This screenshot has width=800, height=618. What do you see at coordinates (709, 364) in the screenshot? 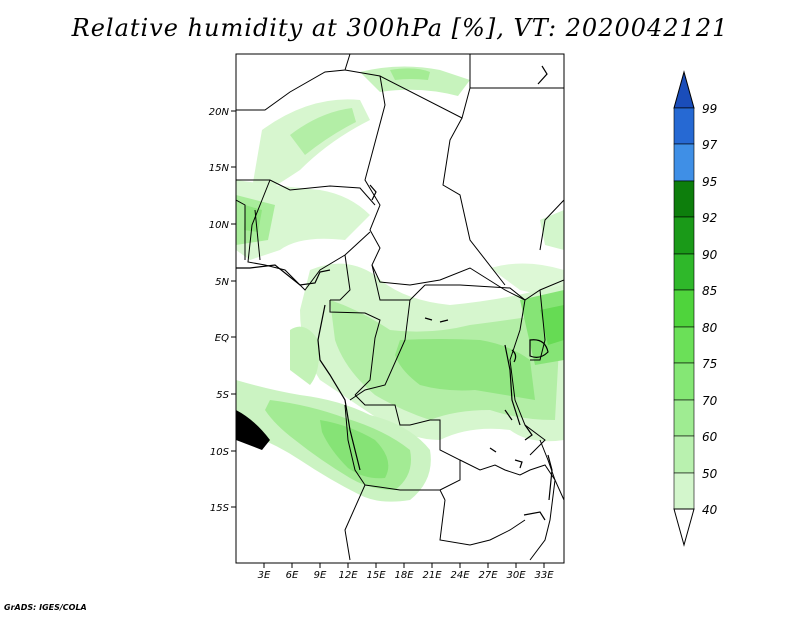
I see `colorbar-label: 75` at bounding box center [709, 364].